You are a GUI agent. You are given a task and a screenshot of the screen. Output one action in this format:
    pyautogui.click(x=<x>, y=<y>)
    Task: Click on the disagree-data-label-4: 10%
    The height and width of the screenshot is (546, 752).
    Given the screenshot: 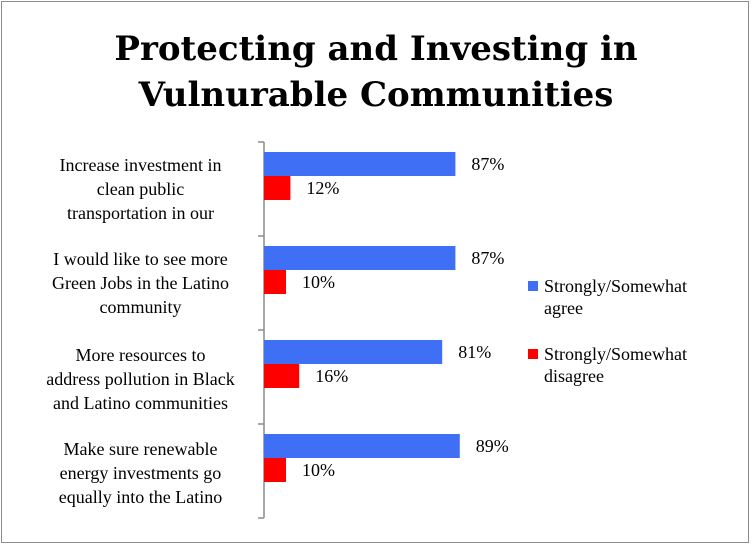 What is the action you would take?
    pyautogui.click(x=318, y=470)
    